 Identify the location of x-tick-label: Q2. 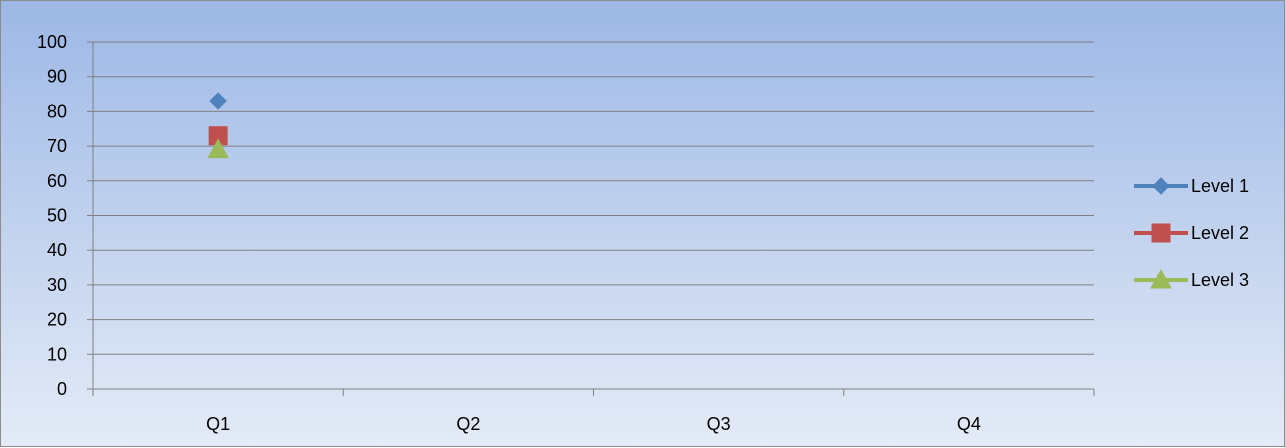
(468, 424).